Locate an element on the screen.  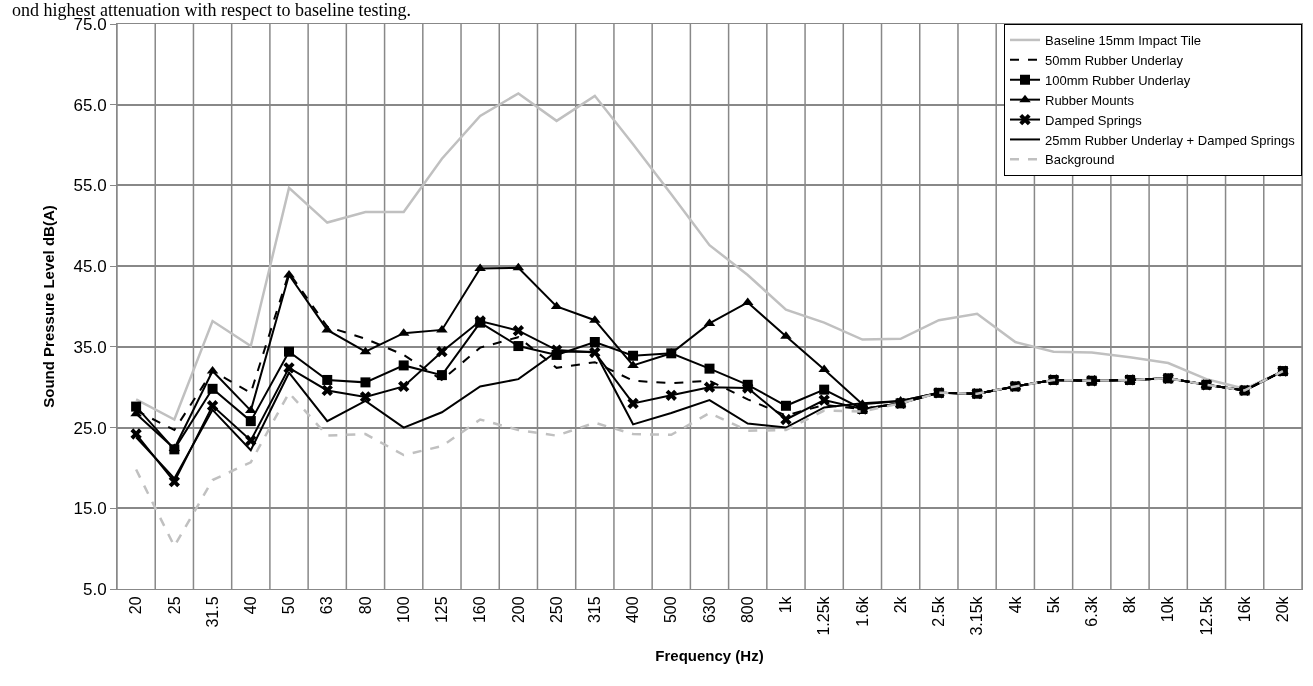
x-tick-label: 20 is located at coordinates (136, 605).